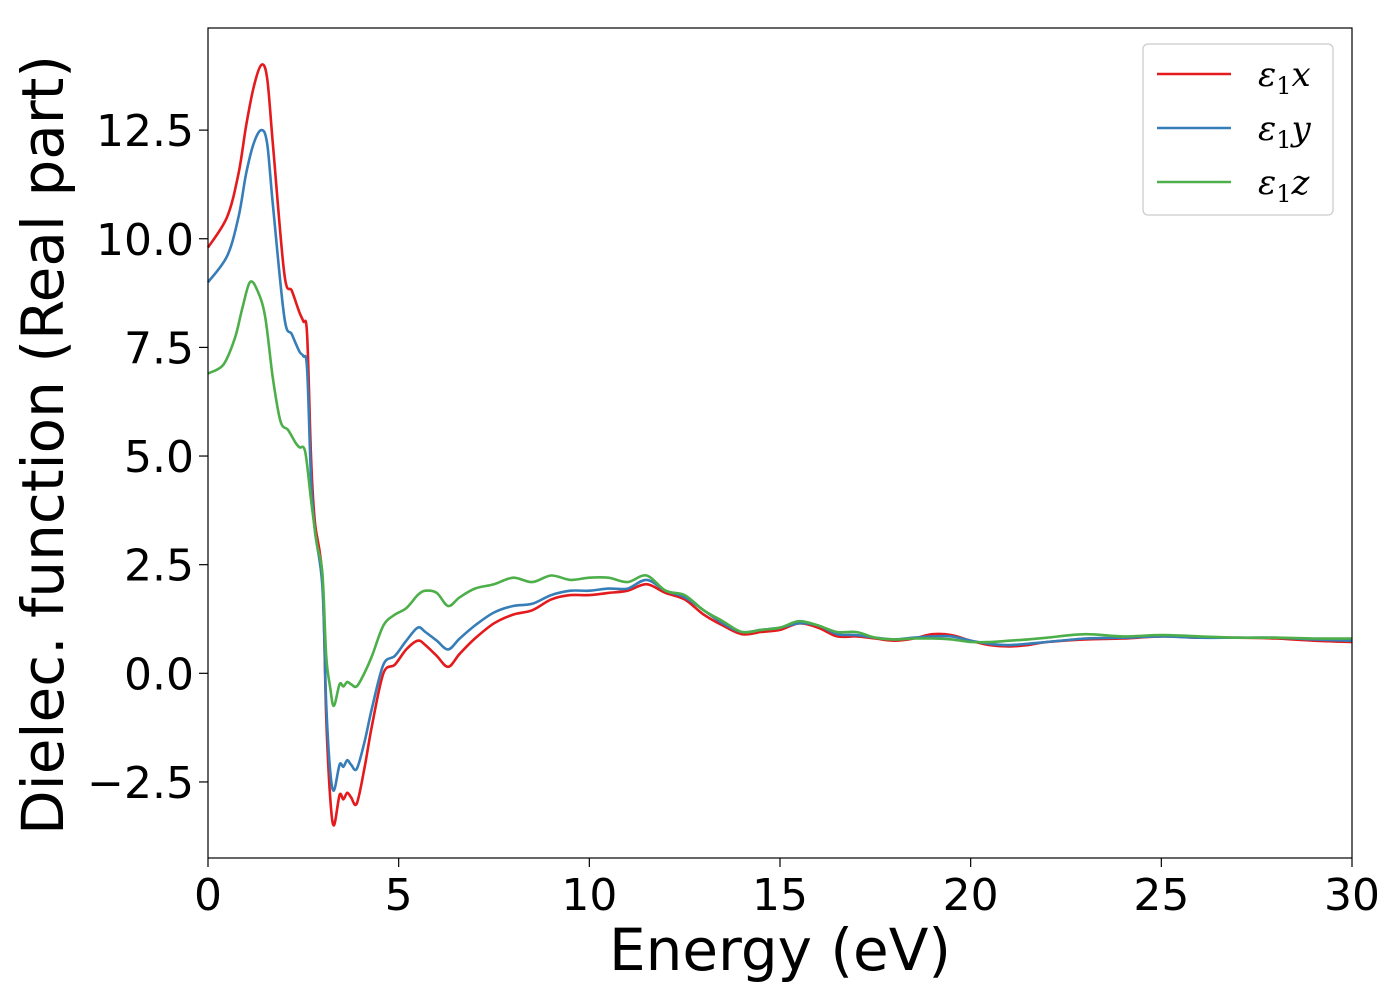 Image resolution: width=1400 pixels, height=1000 pixels. I want to click on y-tick-label: 2.5, so click(159, 566).